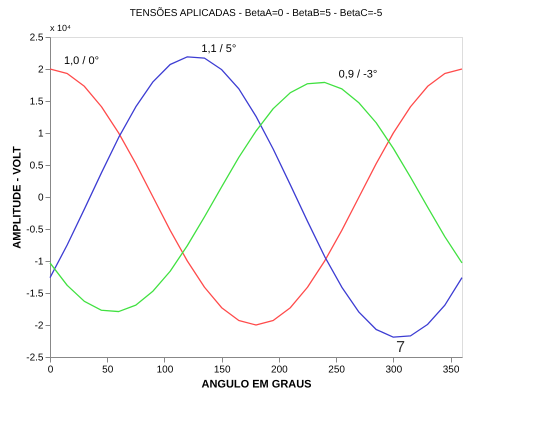 The image size is (559, 421). I want to click on y-axis-title: AMPLITUDE - VOLT, so click(17, 197).